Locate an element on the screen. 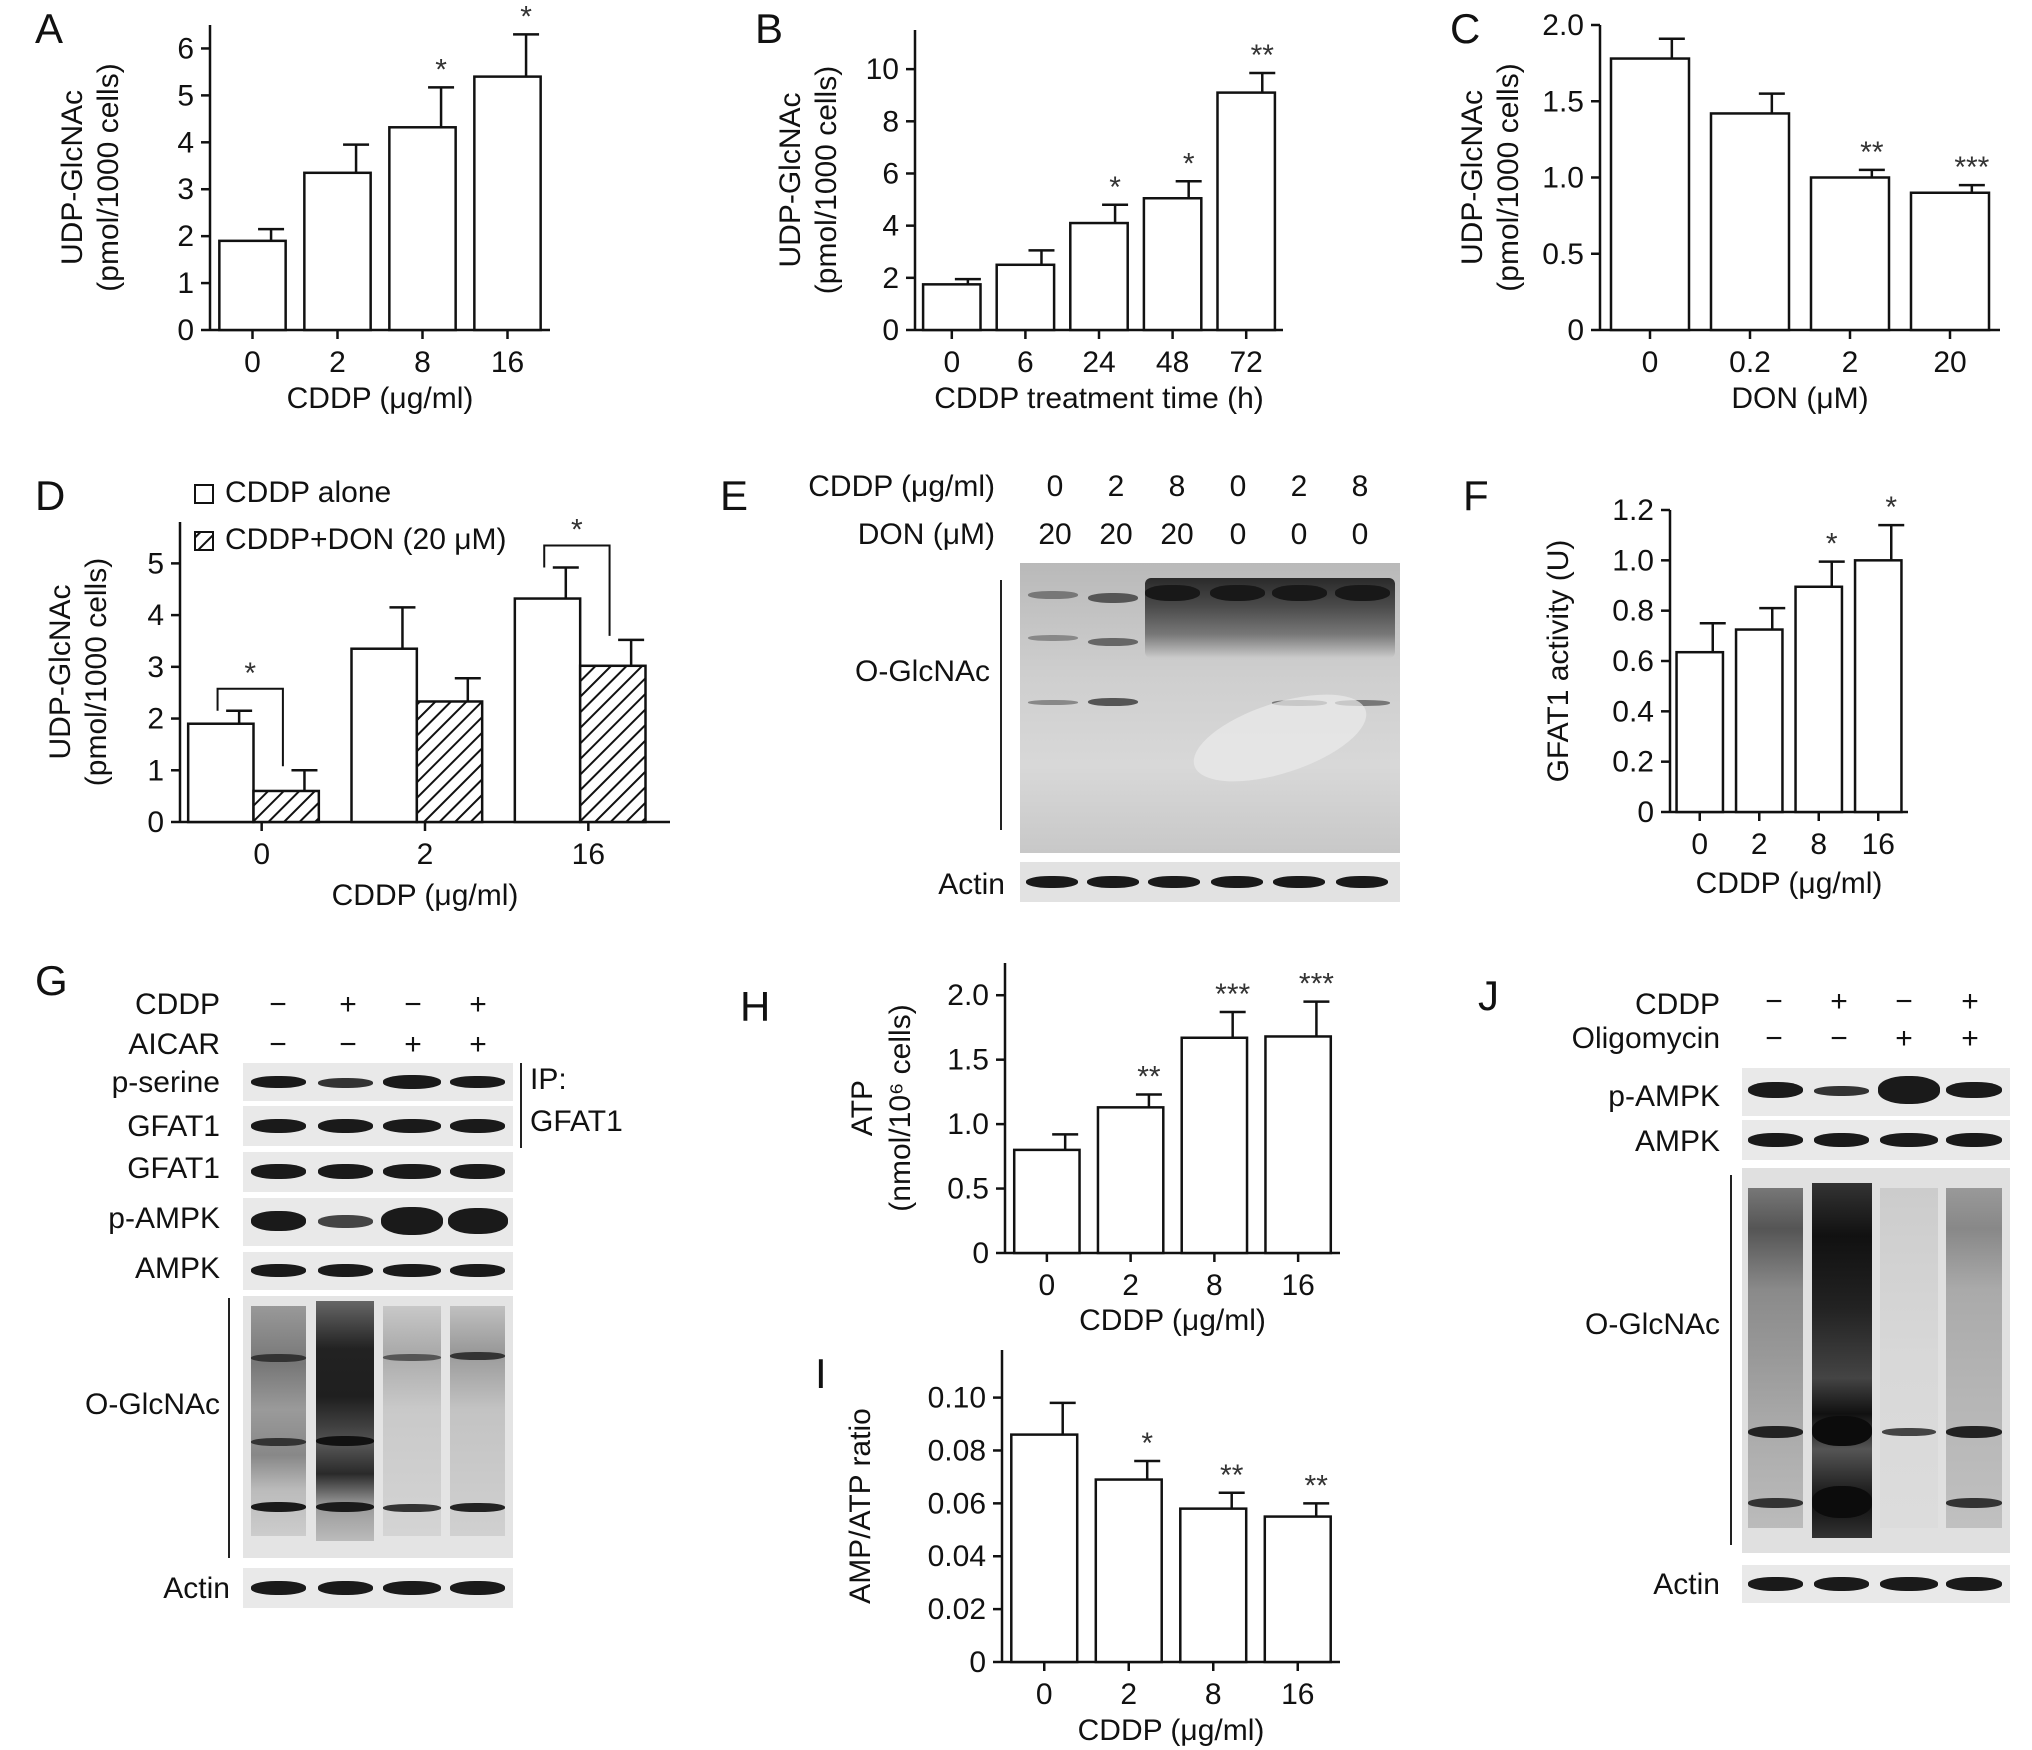 The width and height of the screenshot is (2032, 1750). y-tick-label-c: 2.0 is located at coordinates (1563, 25).